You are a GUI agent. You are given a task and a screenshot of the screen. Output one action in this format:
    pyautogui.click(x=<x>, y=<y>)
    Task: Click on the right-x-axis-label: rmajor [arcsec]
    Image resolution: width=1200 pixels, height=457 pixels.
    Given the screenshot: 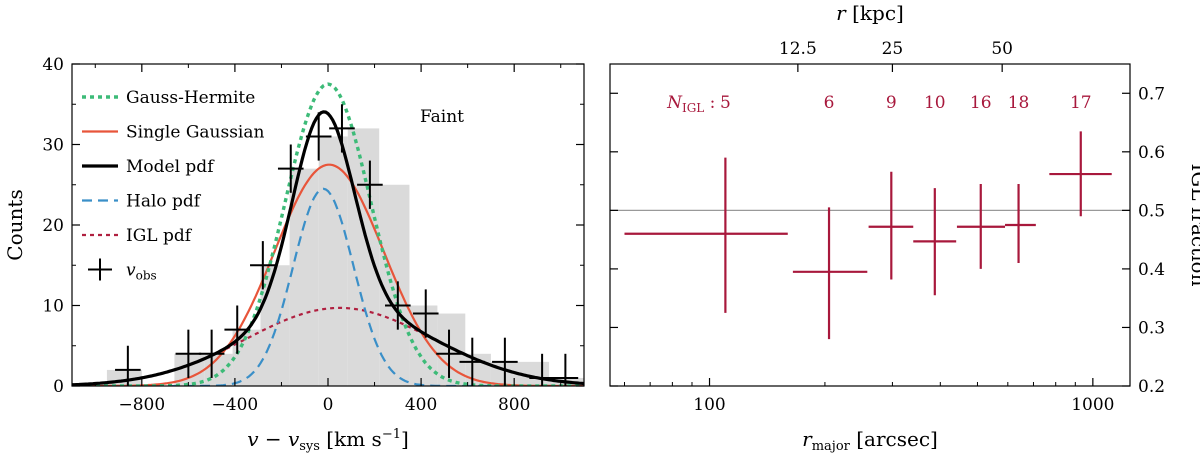 What is the action you would take?
    pyautogui.click(x=870, y=440)
    